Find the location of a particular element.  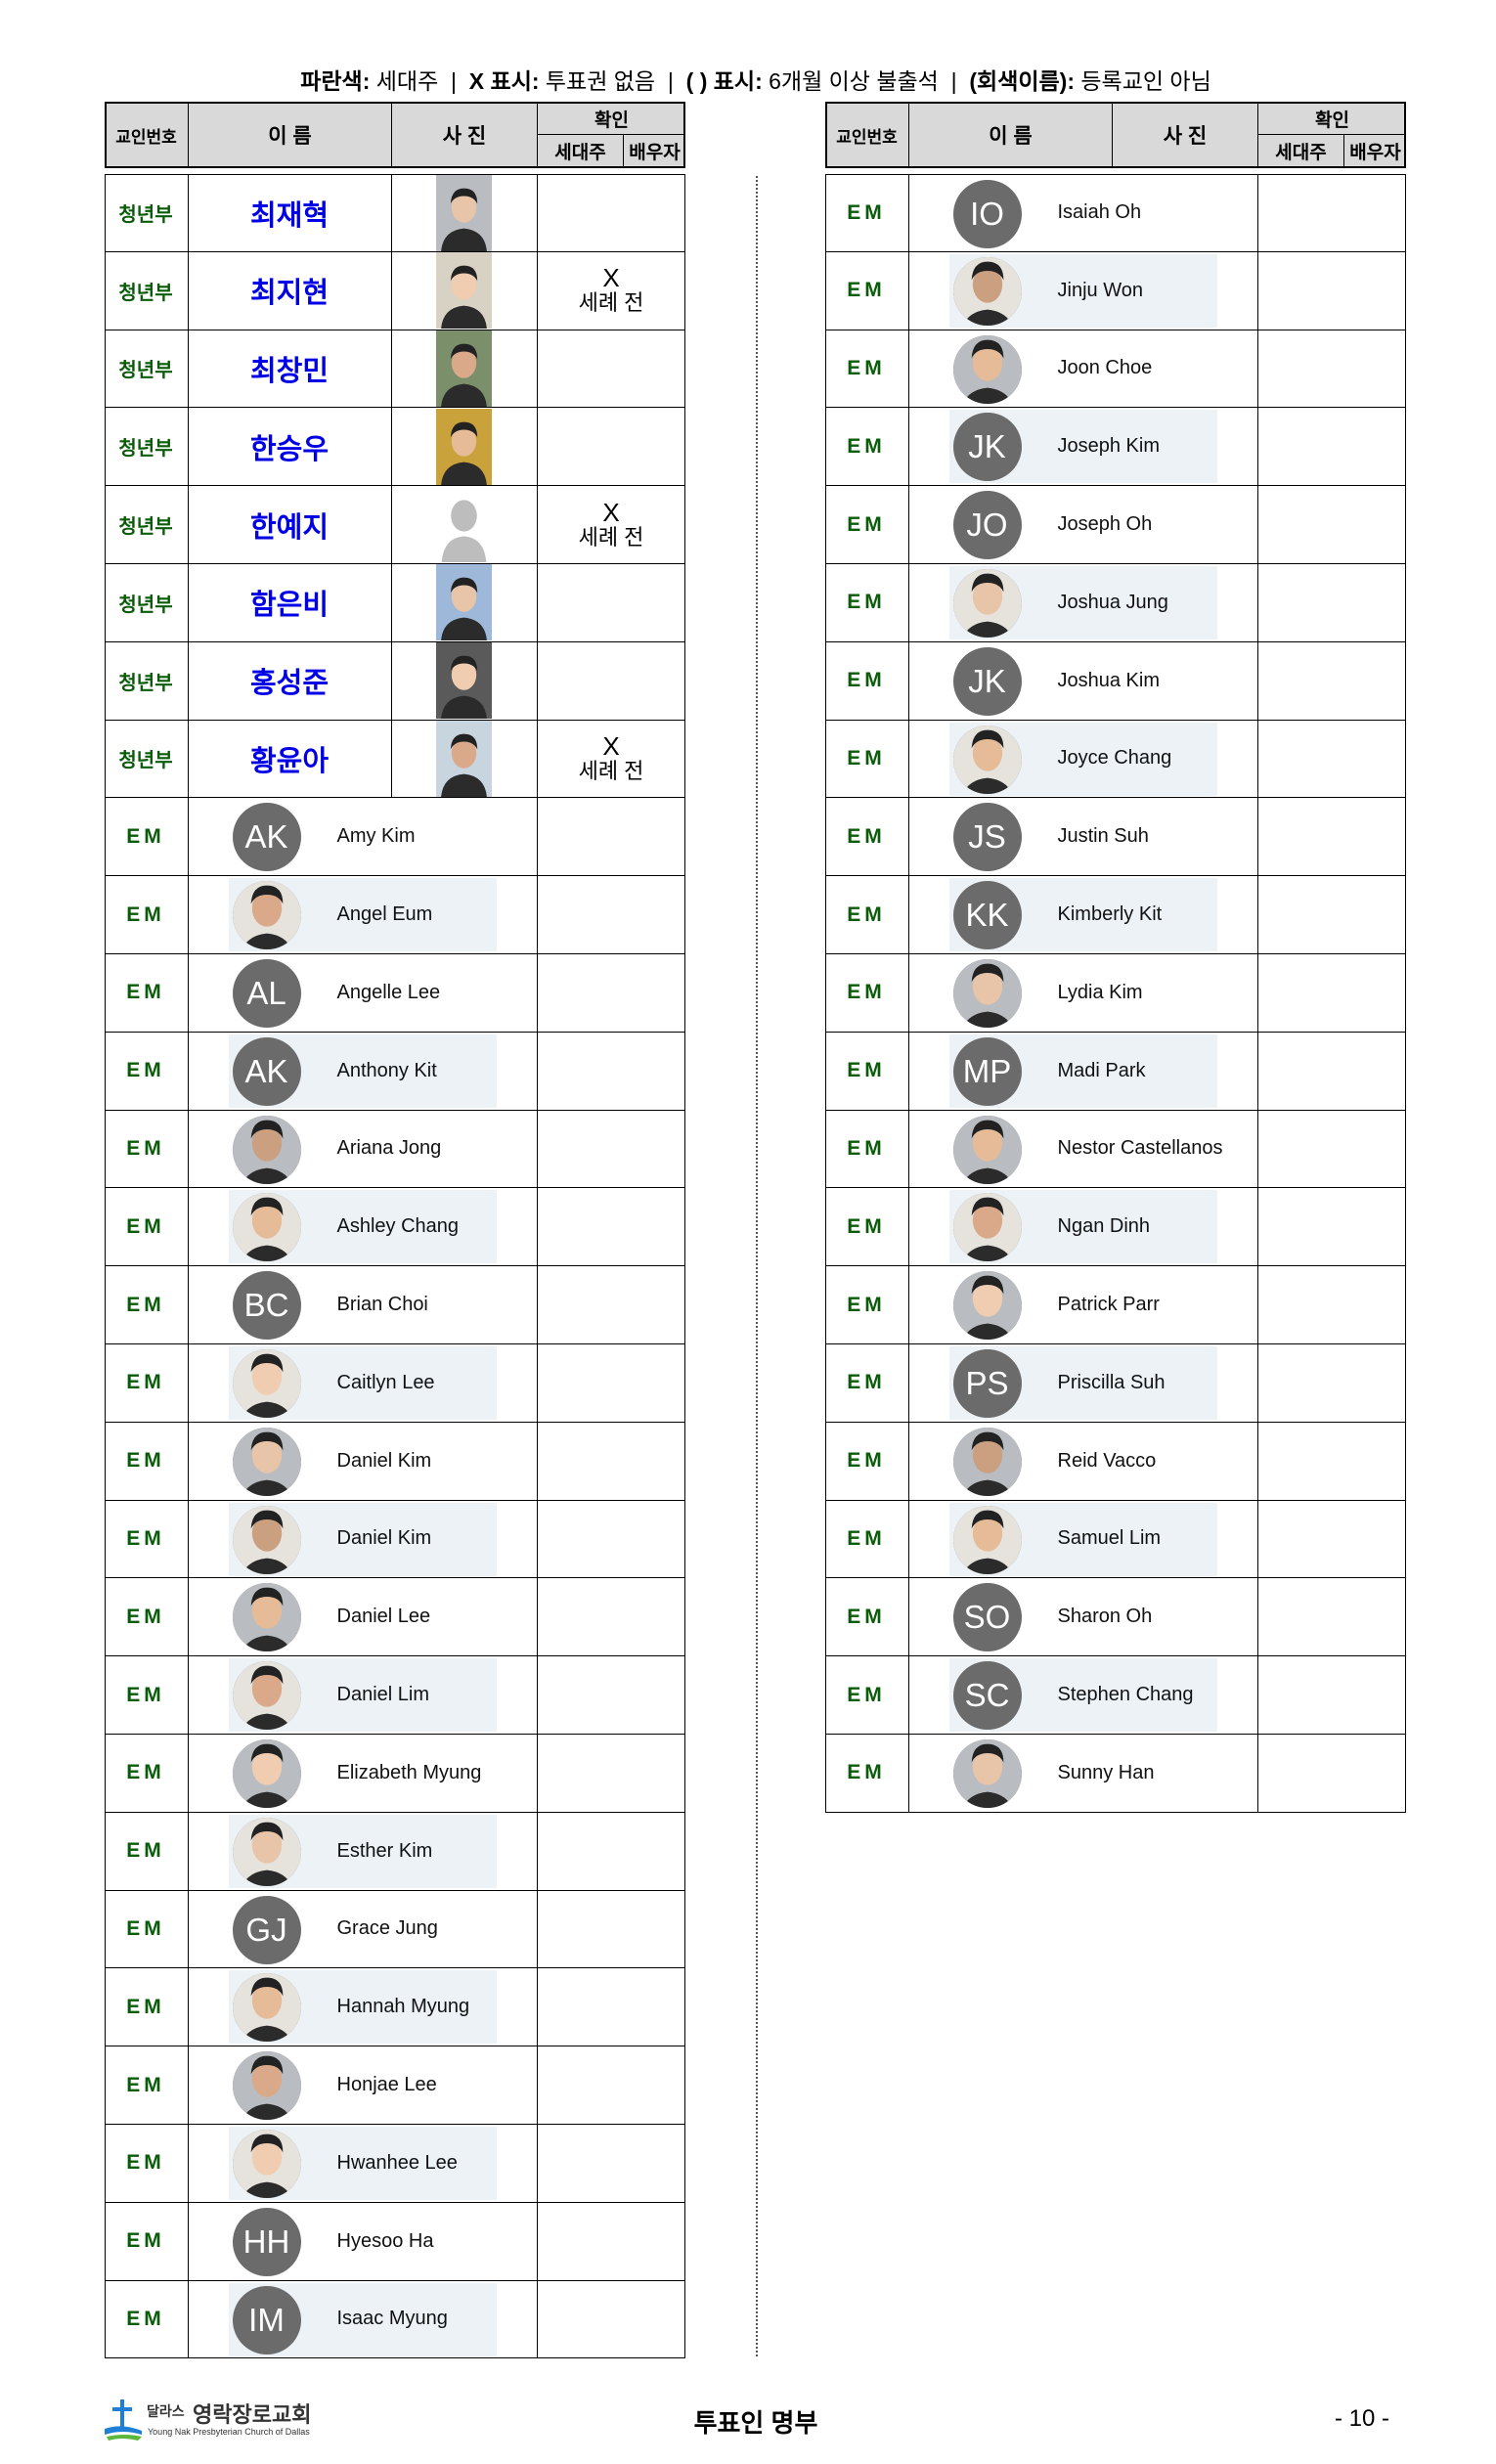

logo-korean: 영락장로교회 is located at coordinates (252, 2414).